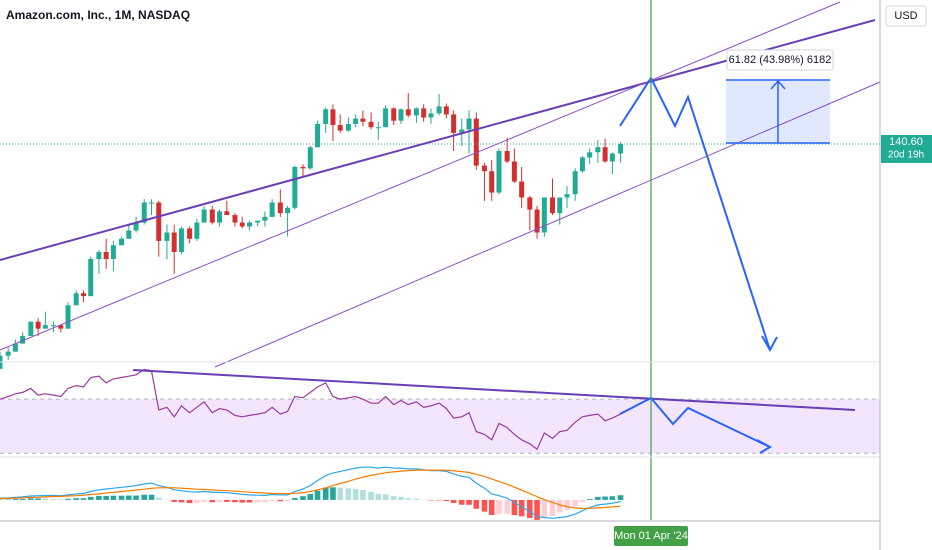 The height and width of the screenshot is (550, 932). I want to click on projection-arrowhead, so click(769, 344).